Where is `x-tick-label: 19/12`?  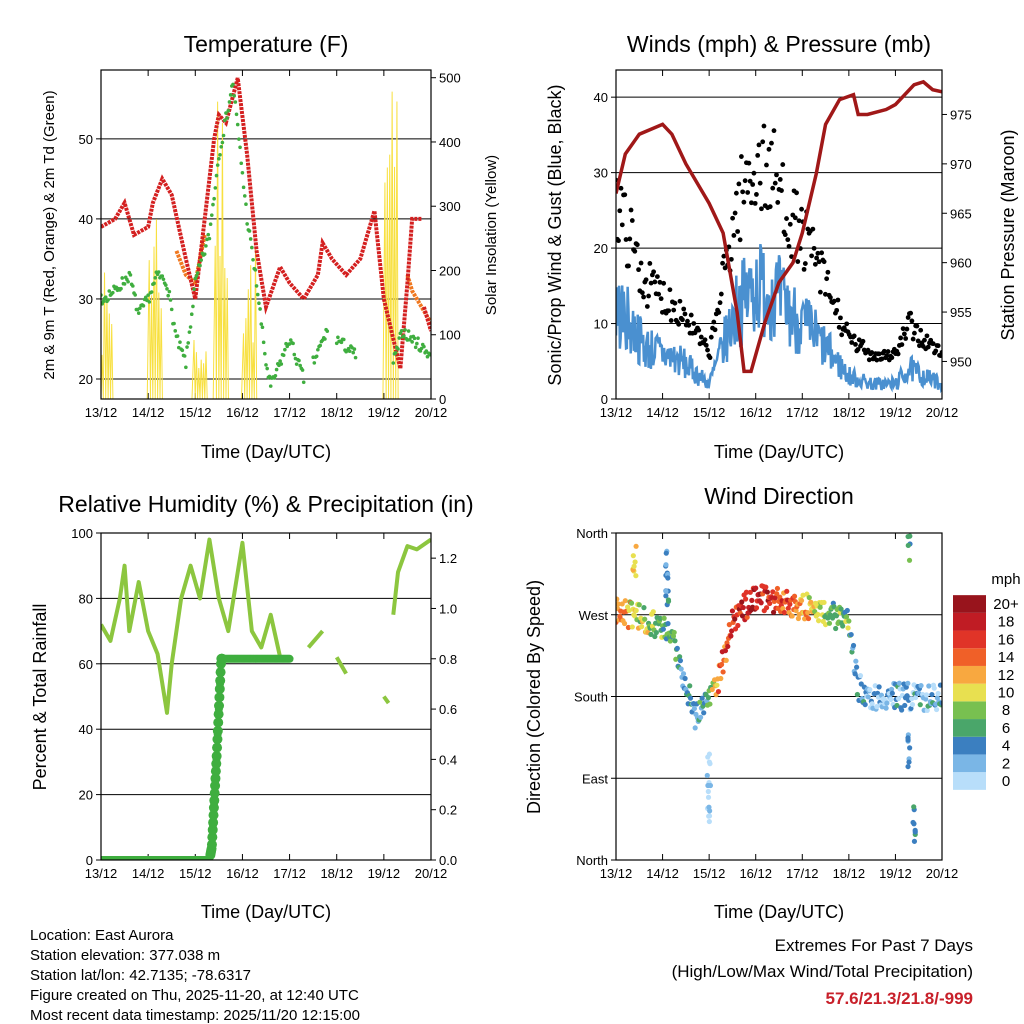
x-tick-label: 19/12 is located at coordinates (384, 873).